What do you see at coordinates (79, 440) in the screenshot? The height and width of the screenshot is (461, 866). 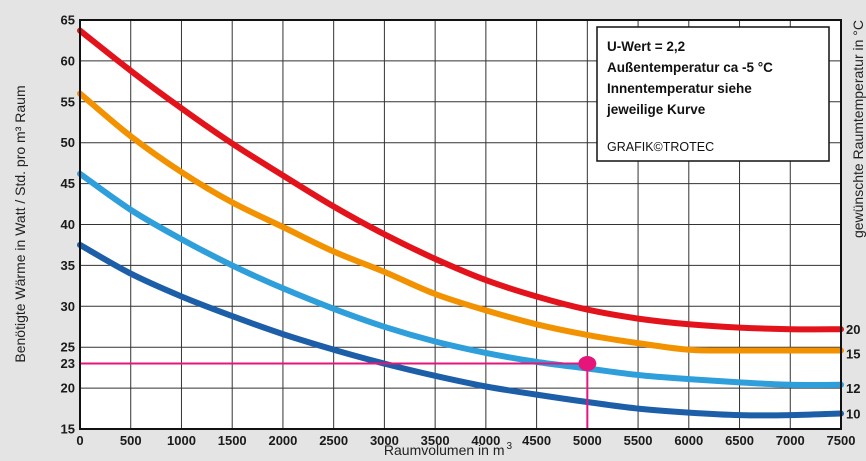 I see `x-tick-label: 0` at bounding box center [79, 440].